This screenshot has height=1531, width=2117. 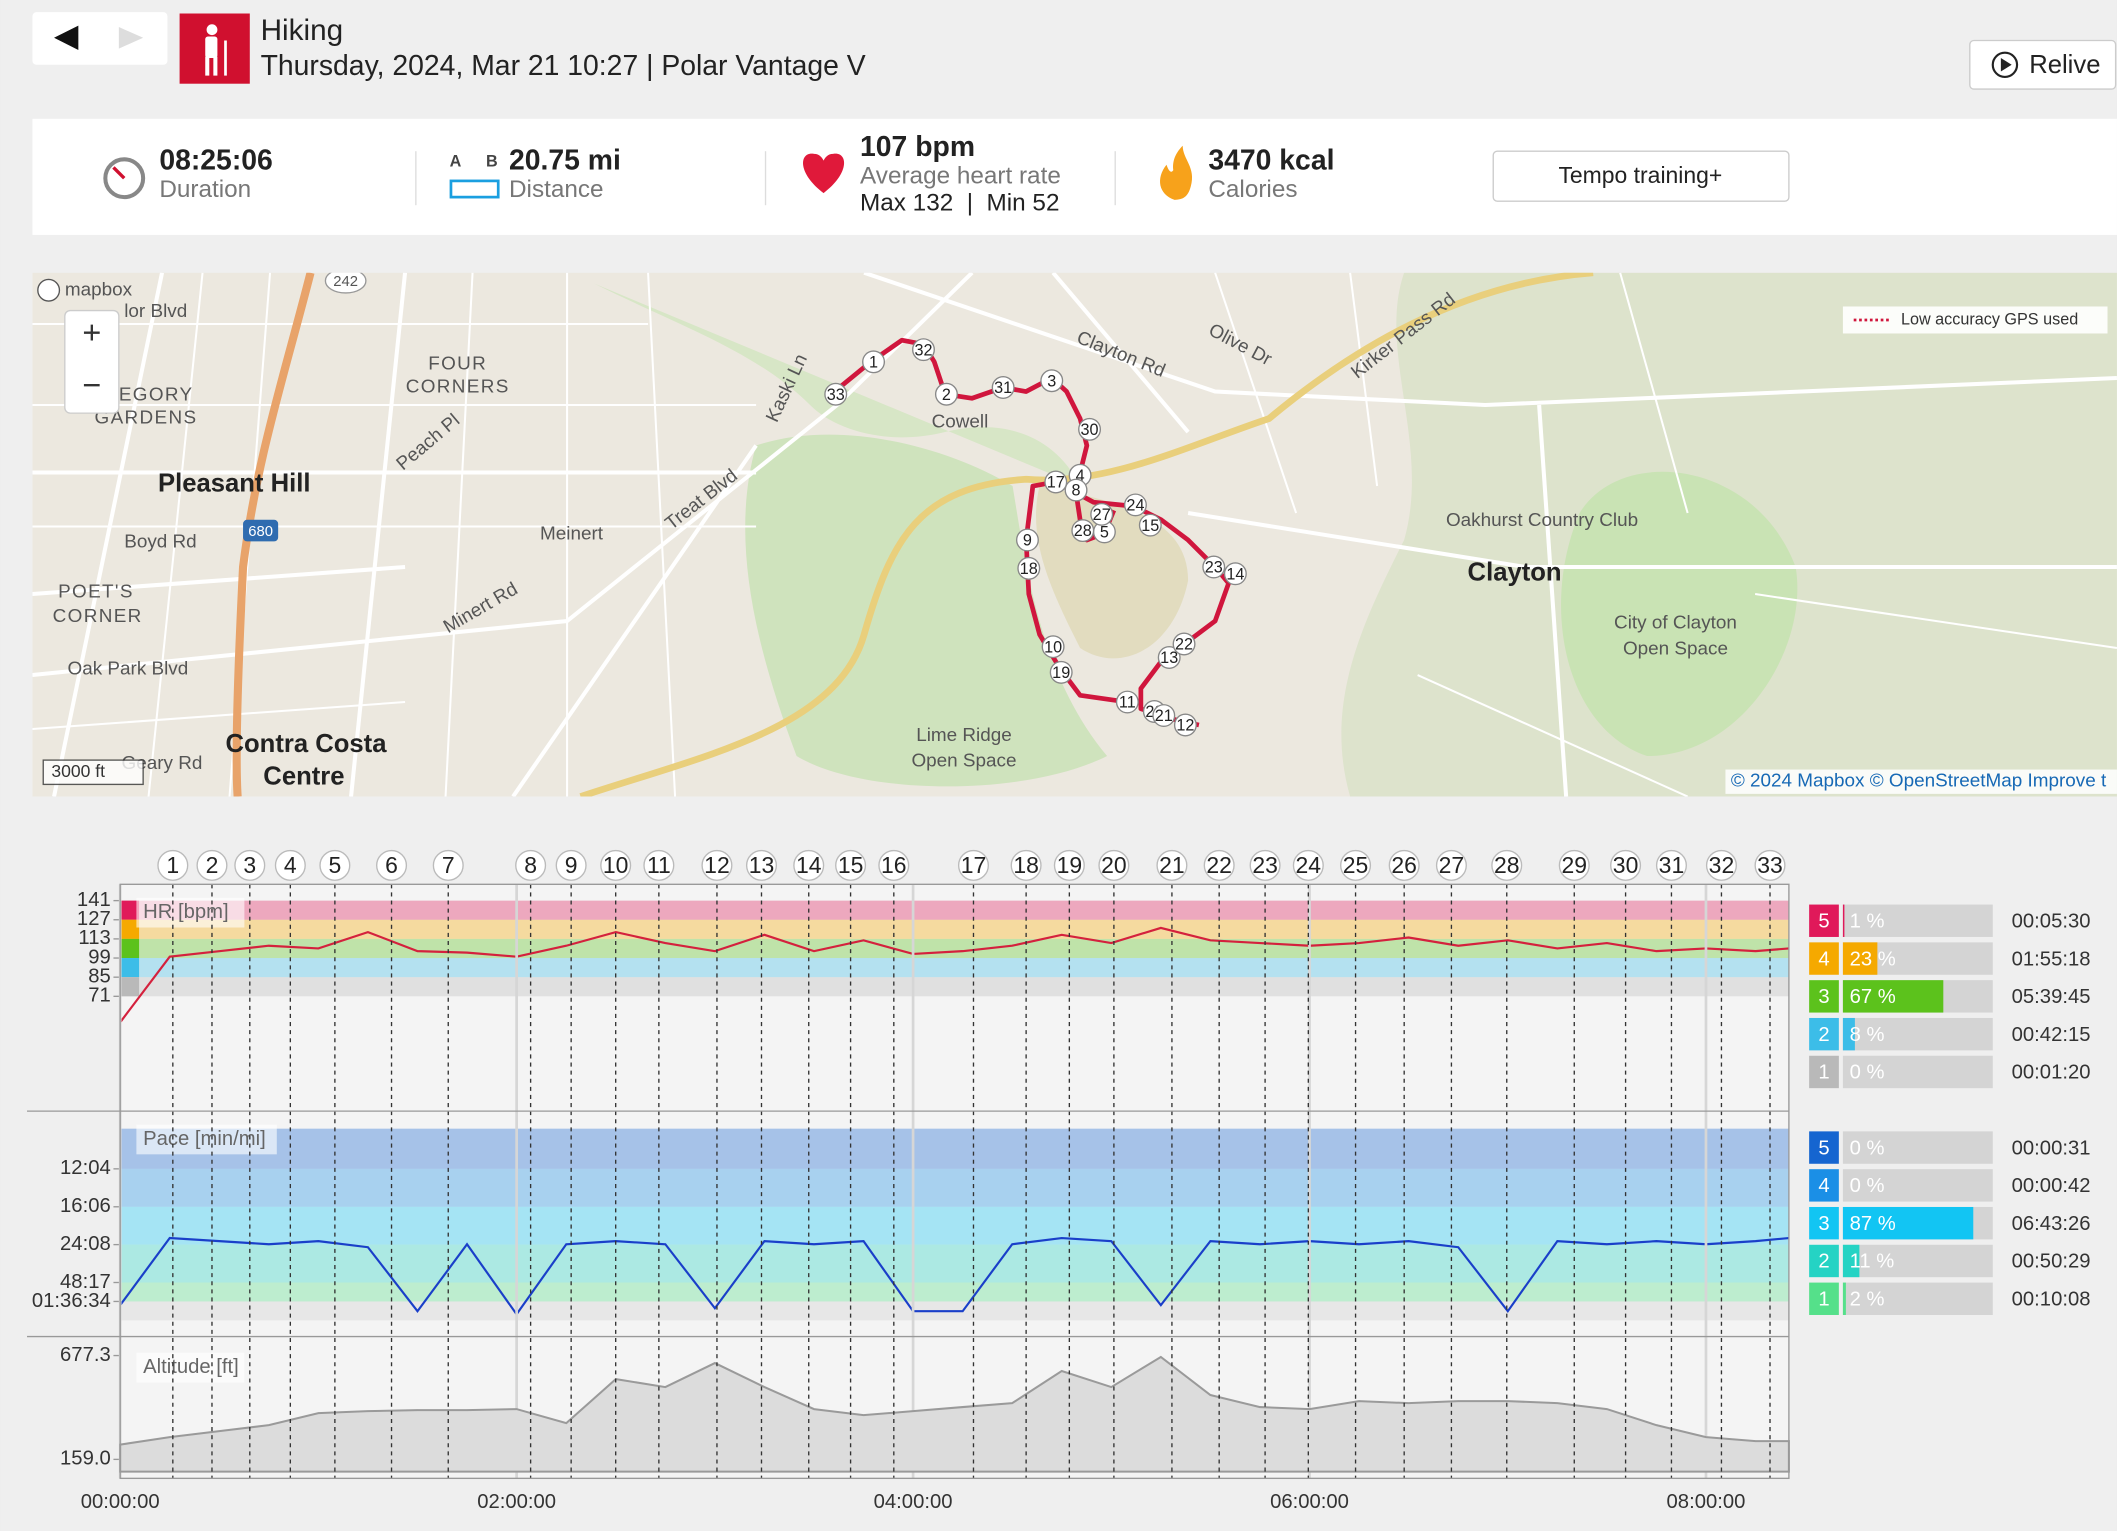 What do you see at coordinates (960, 175) in the screenshot?
I see `hr-label: Average heart rate` at bounding box center [960, 175].